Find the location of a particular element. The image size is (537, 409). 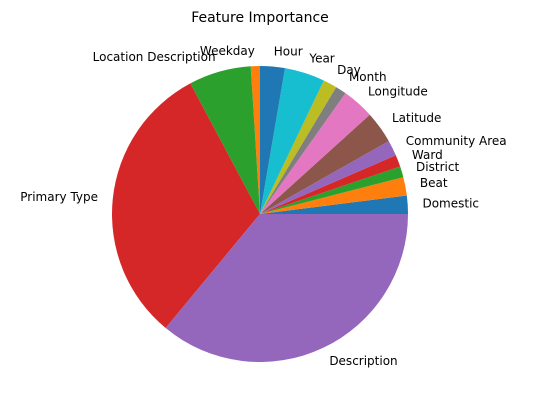

pie-label-community-area: Community Area is located at coordinates (456, 141).